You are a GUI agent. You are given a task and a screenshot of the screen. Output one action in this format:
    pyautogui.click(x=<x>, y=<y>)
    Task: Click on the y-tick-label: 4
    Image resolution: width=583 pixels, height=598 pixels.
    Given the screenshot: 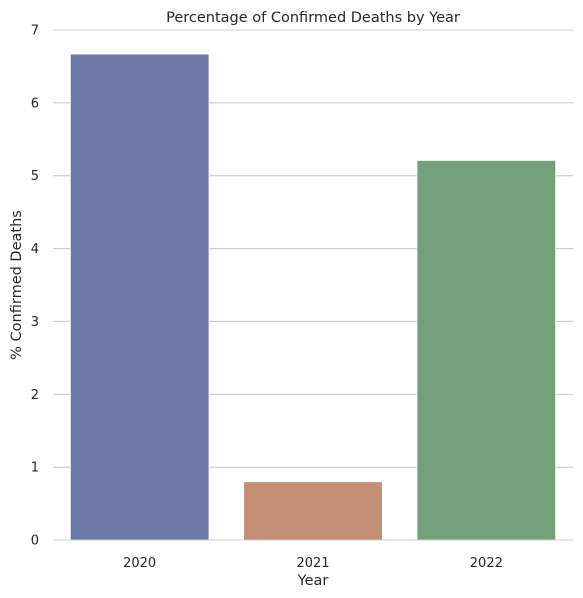 What is the action you would take?
    pyautogui.click(x=35, y=249)
    